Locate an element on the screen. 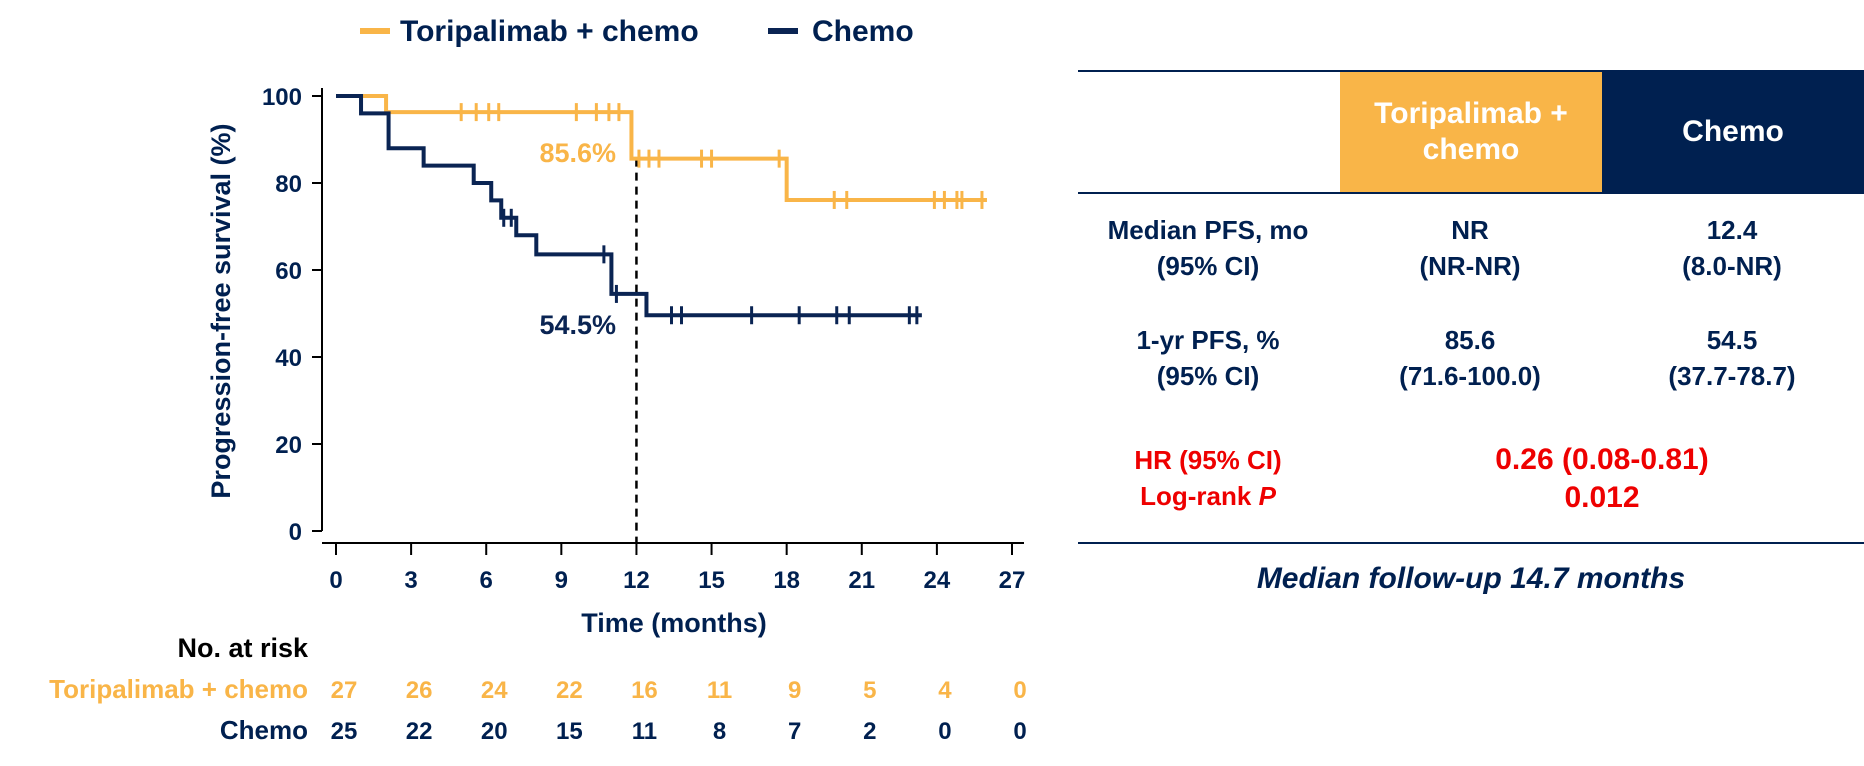  y-axis-label: Progression-free survival (%) is located at coordinates (221, 310).